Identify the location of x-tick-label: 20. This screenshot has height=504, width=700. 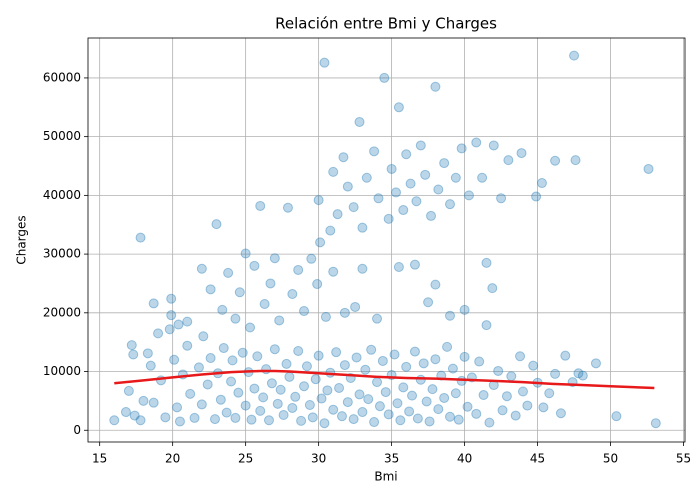
(172, 459).